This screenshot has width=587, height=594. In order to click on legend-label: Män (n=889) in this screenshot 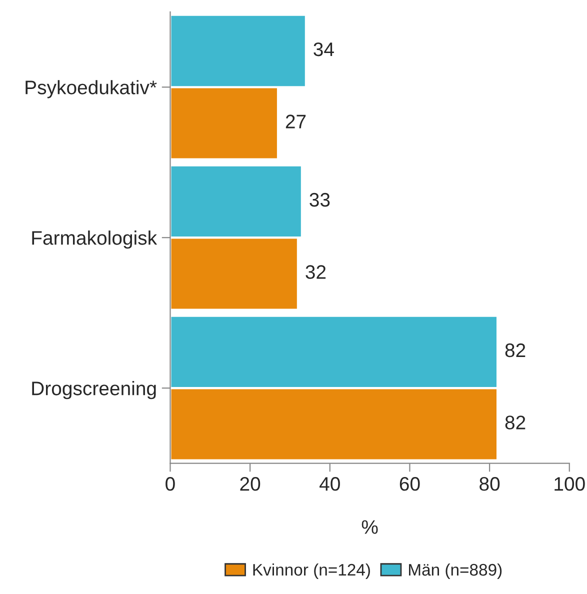, I will do `click(455, 571)`.